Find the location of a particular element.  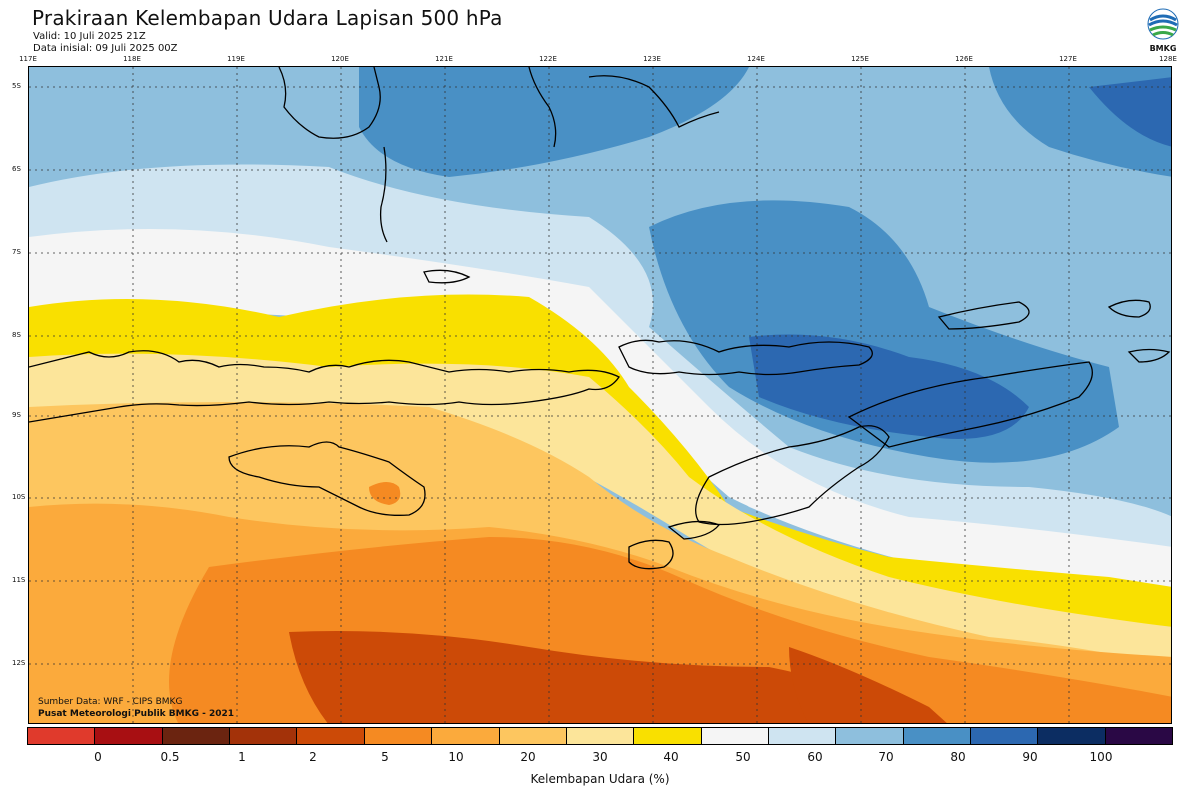

lon-tick: 121E is located at coordinates (444, 59).